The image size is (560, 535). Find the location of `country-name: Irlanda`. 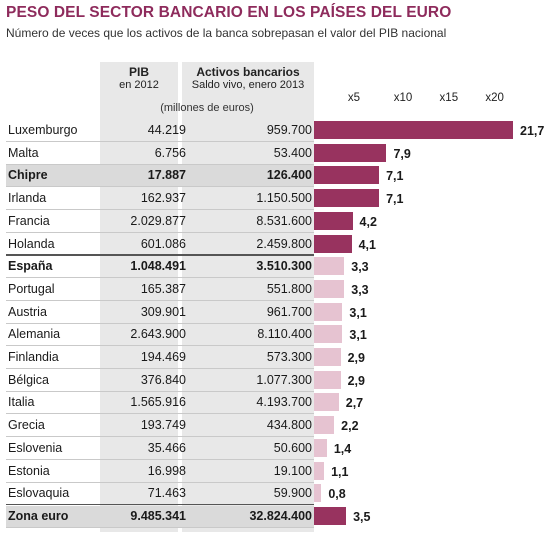

country-name: Irlanda is located at coordinates (27, 198).